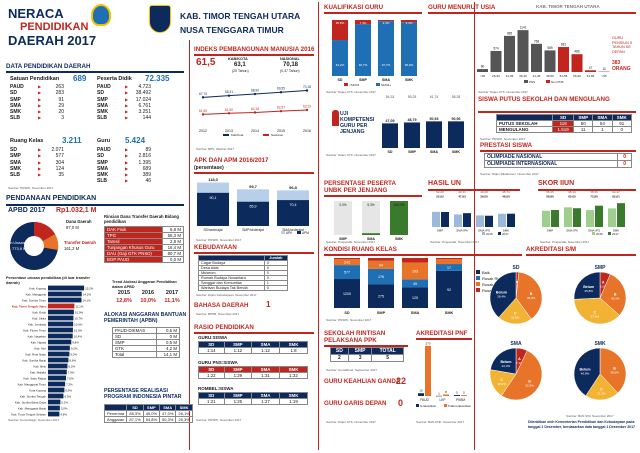 This screenshot has width=640, height=453. I want to click on pie-value-label: 25,8%, so click(588, 291).